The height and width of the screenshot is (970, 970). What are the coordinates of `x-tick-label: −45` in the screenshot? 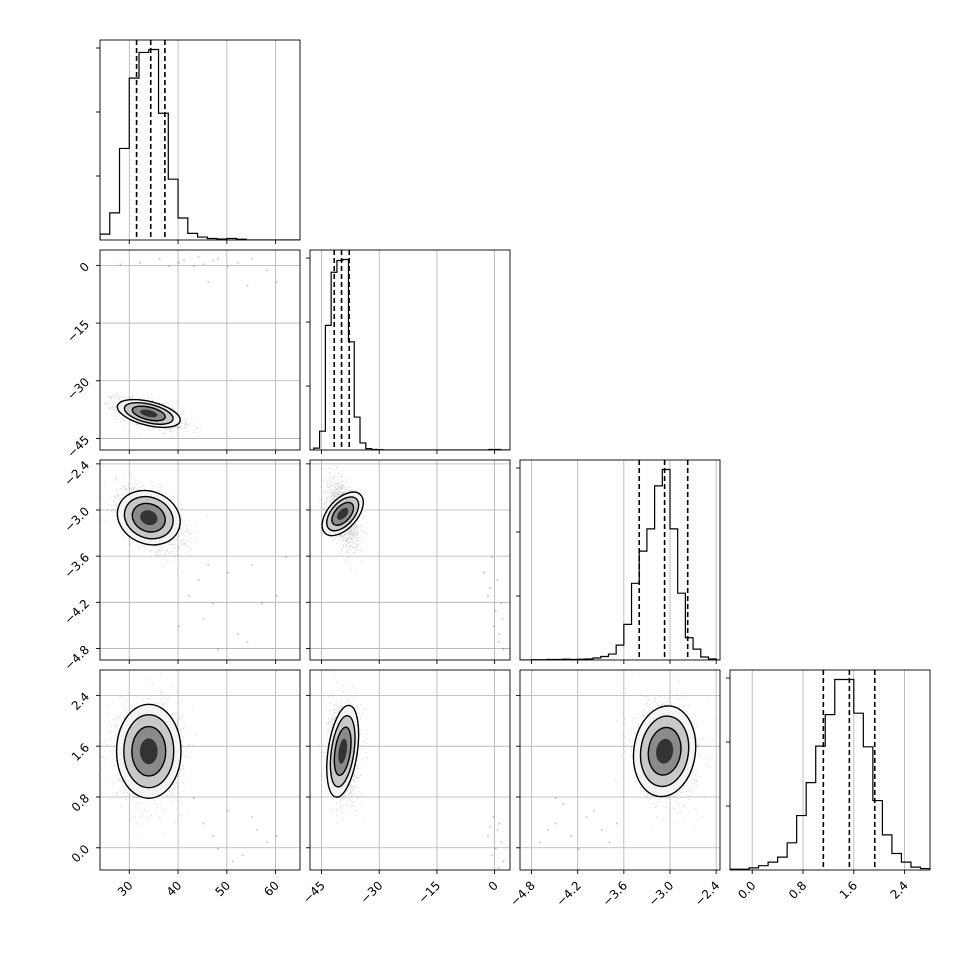 It's located at (314, 892).